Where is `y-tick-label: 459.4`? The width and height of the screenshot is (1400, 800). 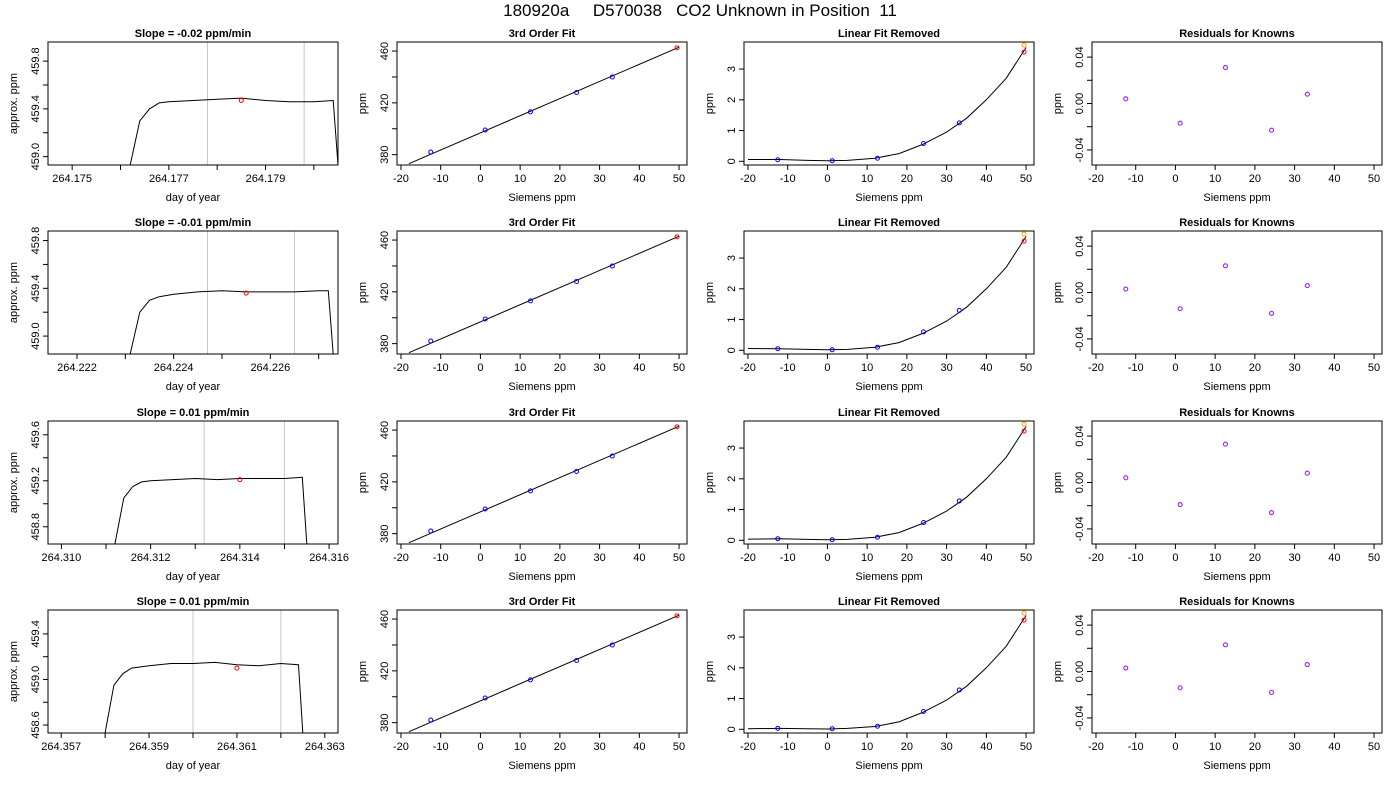 y-tick-label: 459.4 is located at coordinates (36, 109).